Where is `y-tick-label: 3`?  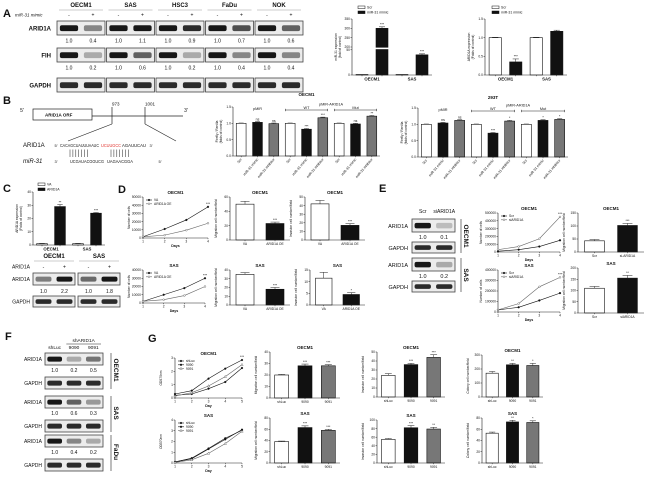
y-tick-label: 3 is located at coordinates (172, 431).